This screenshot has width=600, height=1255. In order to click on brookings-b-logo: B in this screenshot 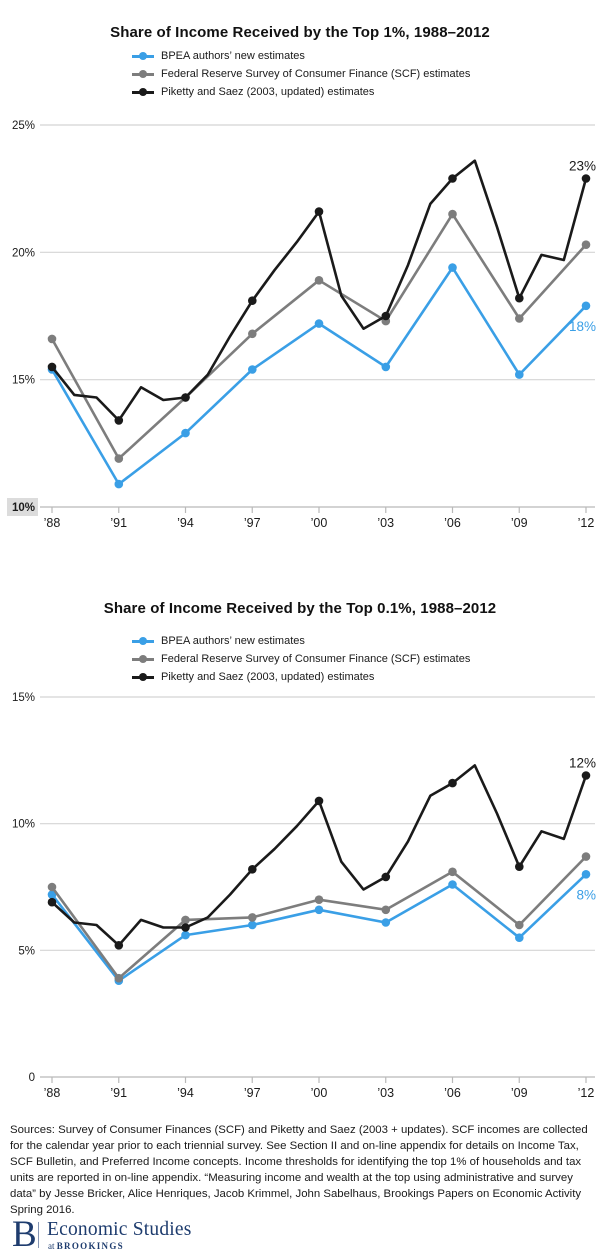, I will do `click(24, 1234)`.